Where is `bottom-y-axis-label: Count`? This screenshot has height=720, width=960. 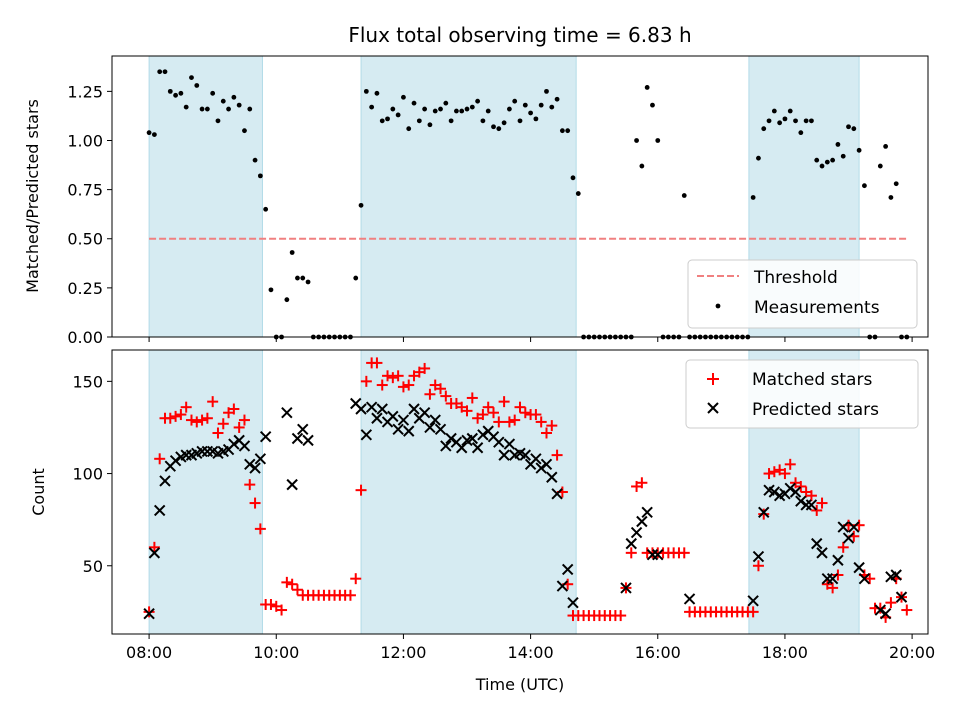 bottom-y-axis-label: Count is located at coordinates (38, 492).